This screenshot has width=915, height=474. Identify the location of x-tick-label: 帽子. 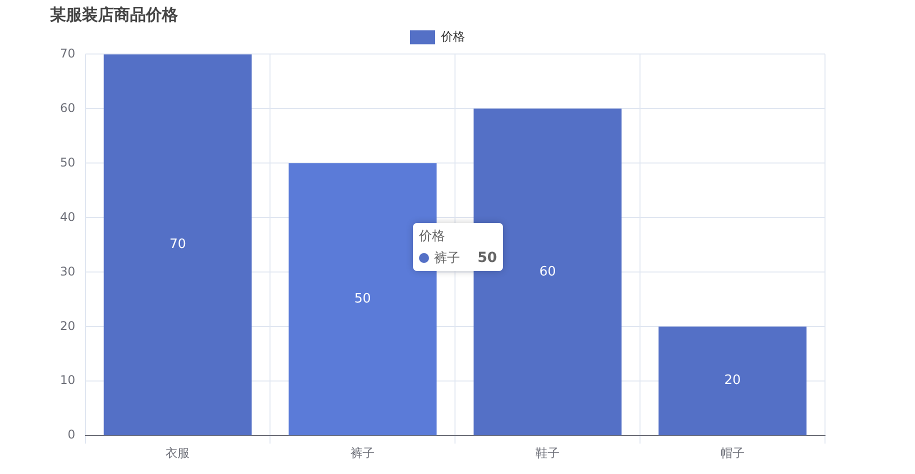
(732, 453).